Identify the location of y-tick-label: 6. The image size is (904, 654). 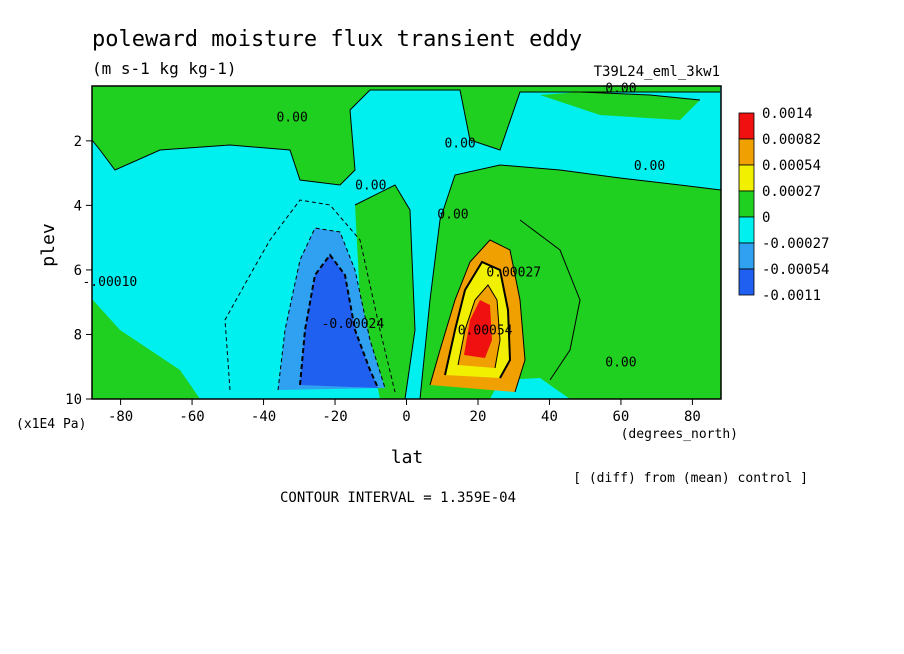
(78, 271).